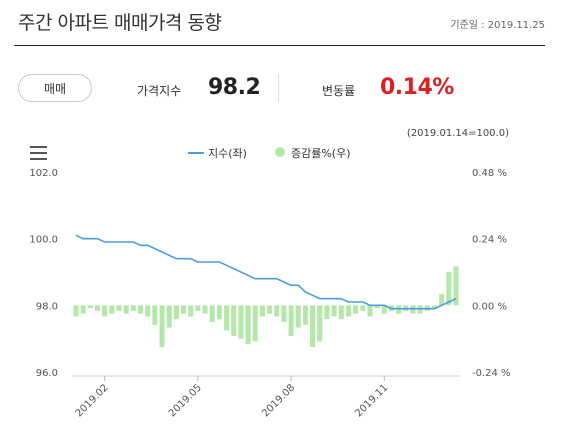 Image resolution: width=569 pixels, height=435 pixels. Describe the element at coordinates (279, 45) in the screenshot. I see `title-divider` at that location.